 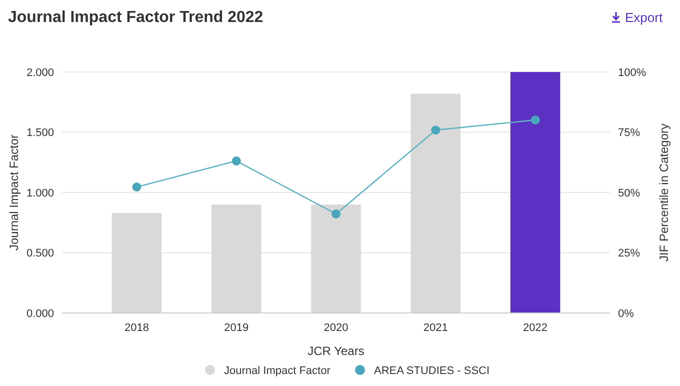 What do you see at coordinates (14, 192) in the screenshot?
I see `y-axis-title: Journal Impact Factor` at bounding box center [14, 192].